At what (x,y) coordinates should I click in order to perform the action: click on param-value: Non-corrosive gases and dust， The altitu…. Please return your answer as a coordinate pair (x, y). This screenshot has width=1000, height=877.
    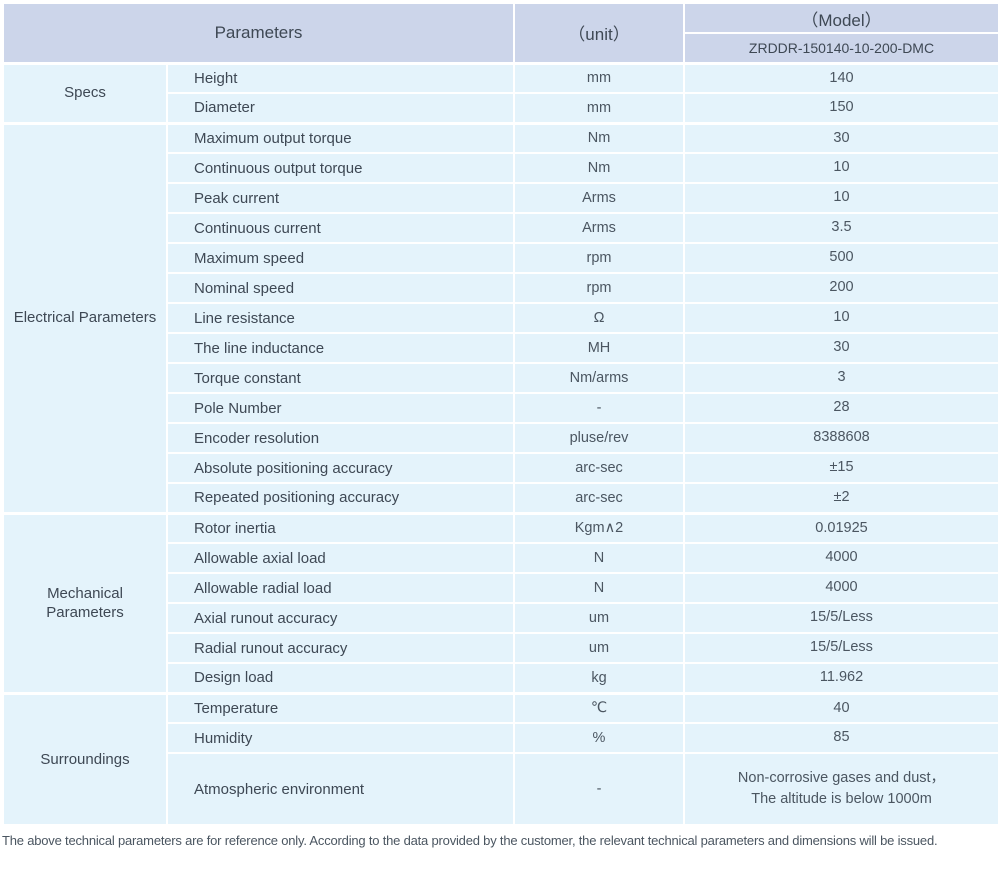
    Looking at the image, I should click on (841, 789).